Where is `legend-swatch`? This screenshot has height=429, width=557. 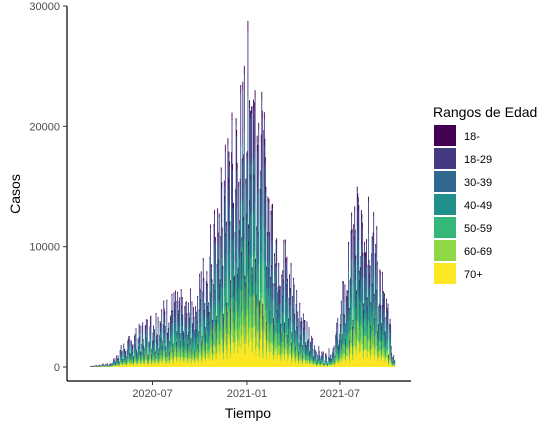 legend-swatch is located at coordinates (445, 158).